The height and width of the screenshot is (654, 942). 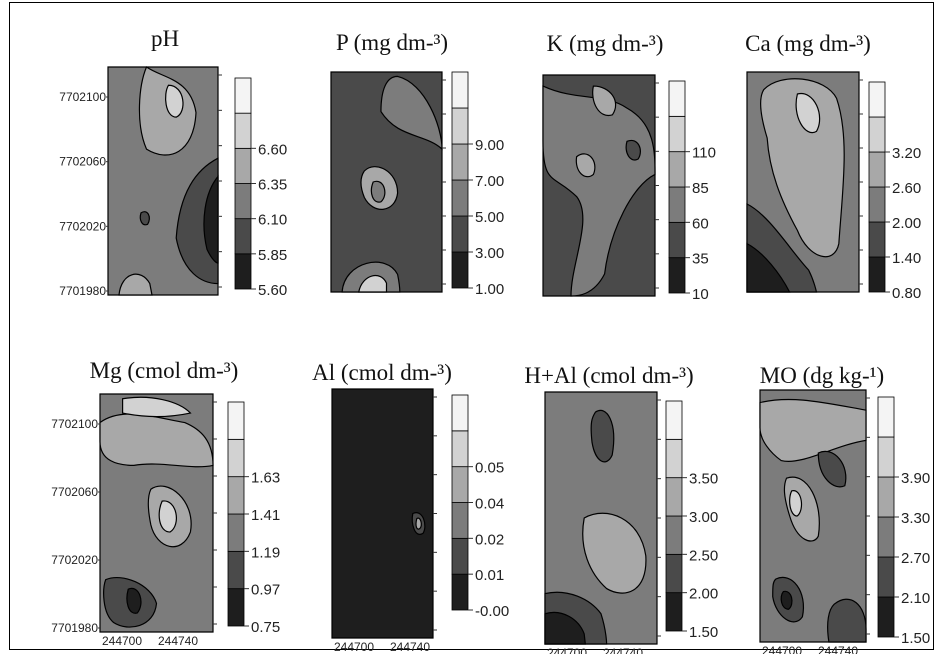 What do you see at coordinates (489, 145) in the screenshot?
I see `colorbar-label: 9.00` at bounding box center [489, 145].